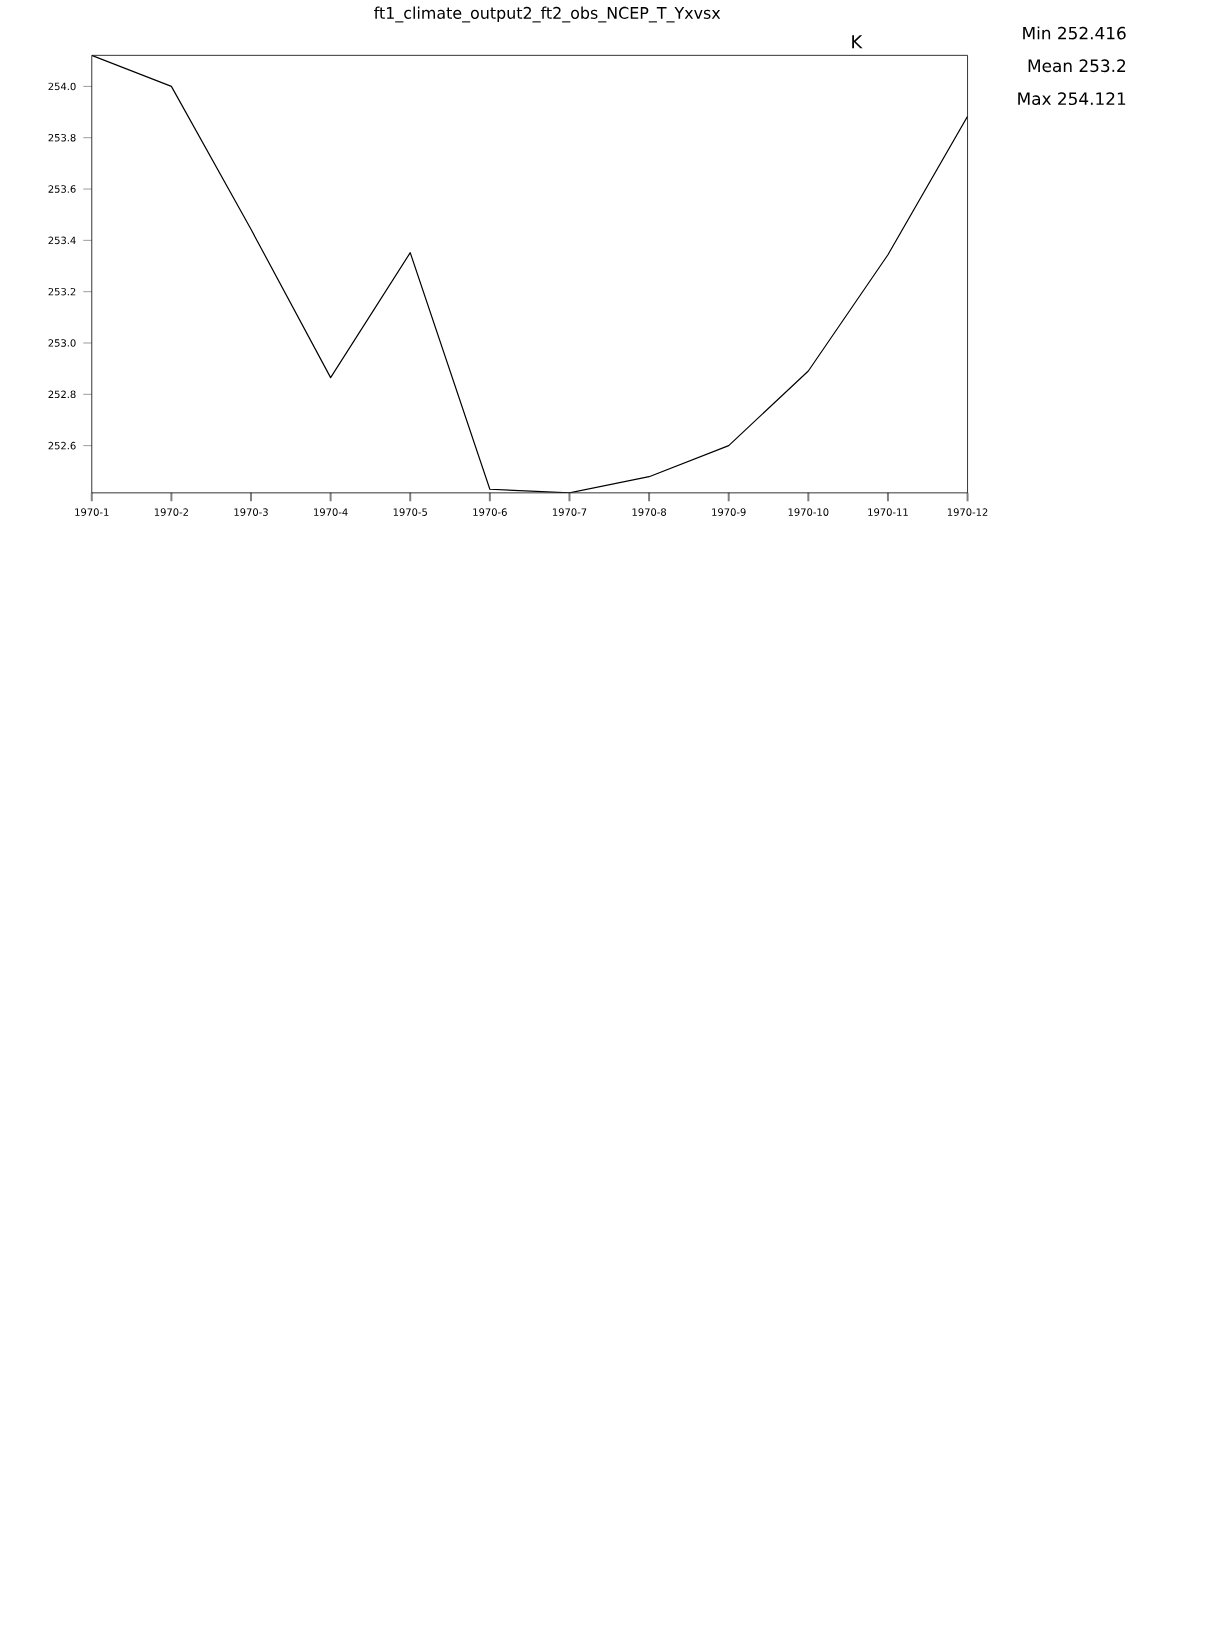 Image resolution: width=1208 pixels, height=1628 pixels. What do you see at coordinates (1071, 99) in the screenshot?
I see `text: Max 254.121` at bounding box center [1071, 99].